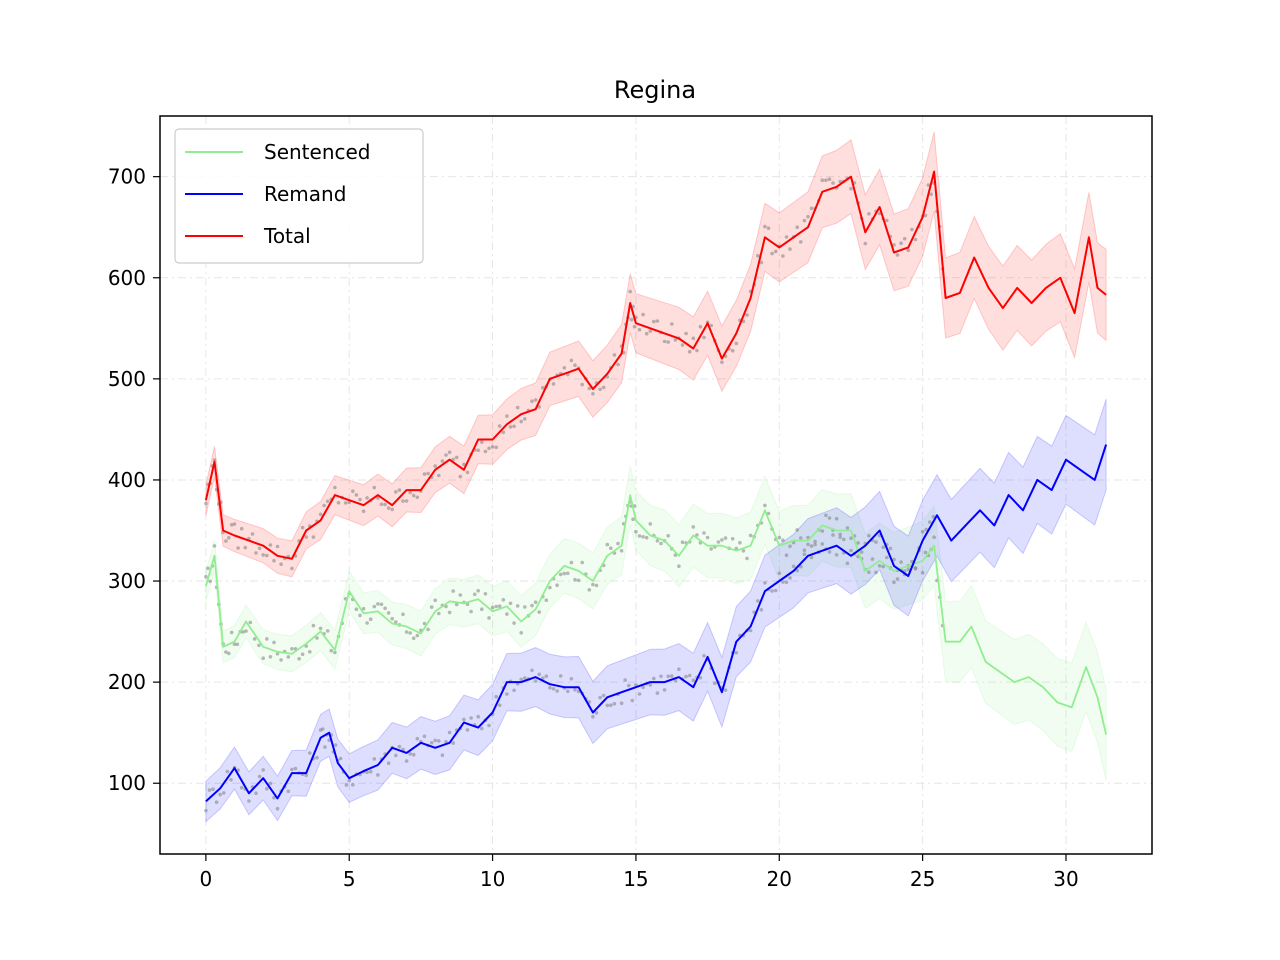 The width and height of the screenshot is (1280, 960). I want to click on y-tick-label: 400, so click(127, 480).